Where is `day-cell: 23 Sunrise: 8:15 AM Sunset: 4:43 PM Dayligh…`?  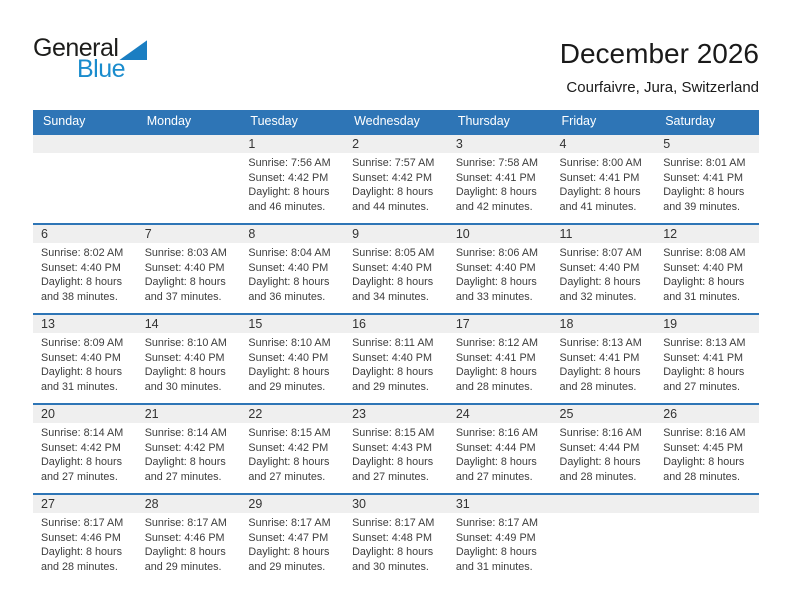
day-cell: 23 Sunrise: 8:15 AM Sunset: 4:43 PM Dayligh… is located at coordinates (396, 449).